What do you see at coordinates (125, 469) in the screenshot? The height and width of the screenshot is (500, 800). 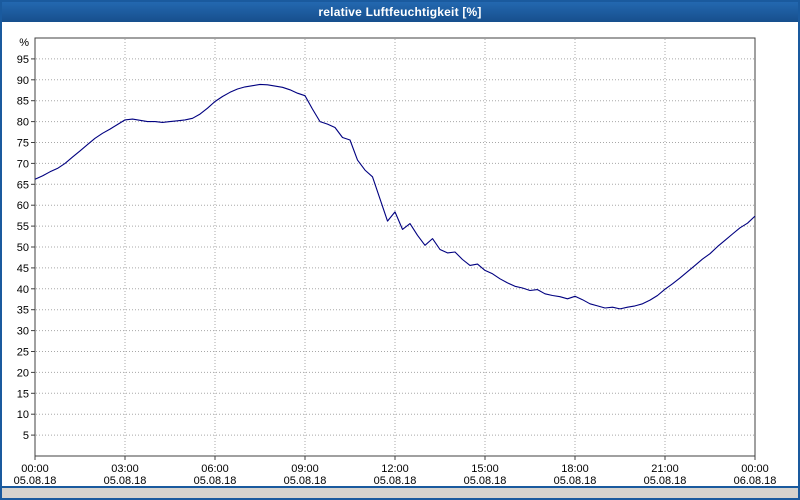 I see `x-tick-time-label: 03:00` at bounding box center [125, 469].